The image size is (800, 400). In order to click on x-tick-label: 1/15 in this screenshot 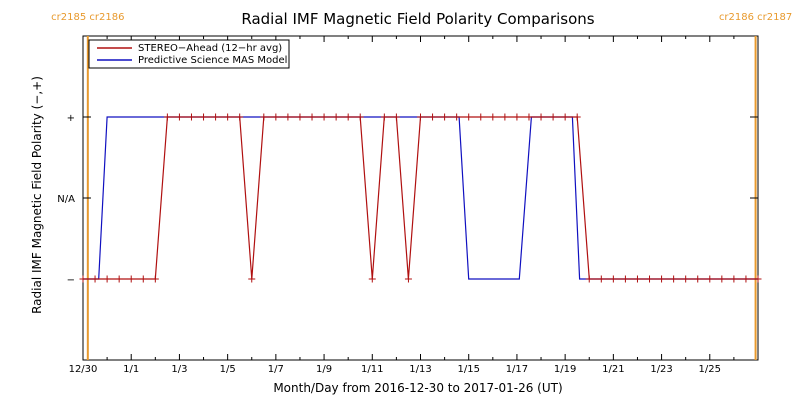, I will do `click(468, 369)`.